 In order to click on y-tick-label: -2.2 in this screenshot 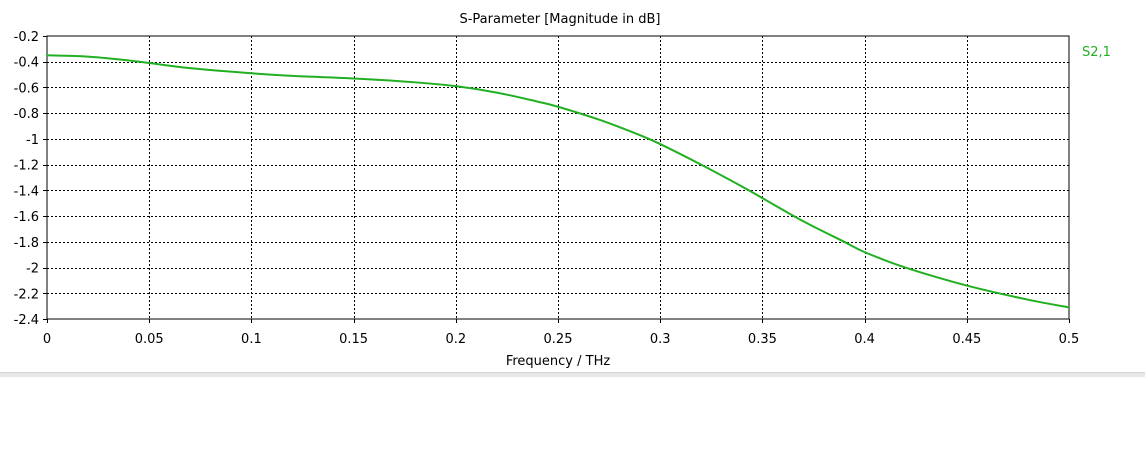, I will do `click(26, 294)`.